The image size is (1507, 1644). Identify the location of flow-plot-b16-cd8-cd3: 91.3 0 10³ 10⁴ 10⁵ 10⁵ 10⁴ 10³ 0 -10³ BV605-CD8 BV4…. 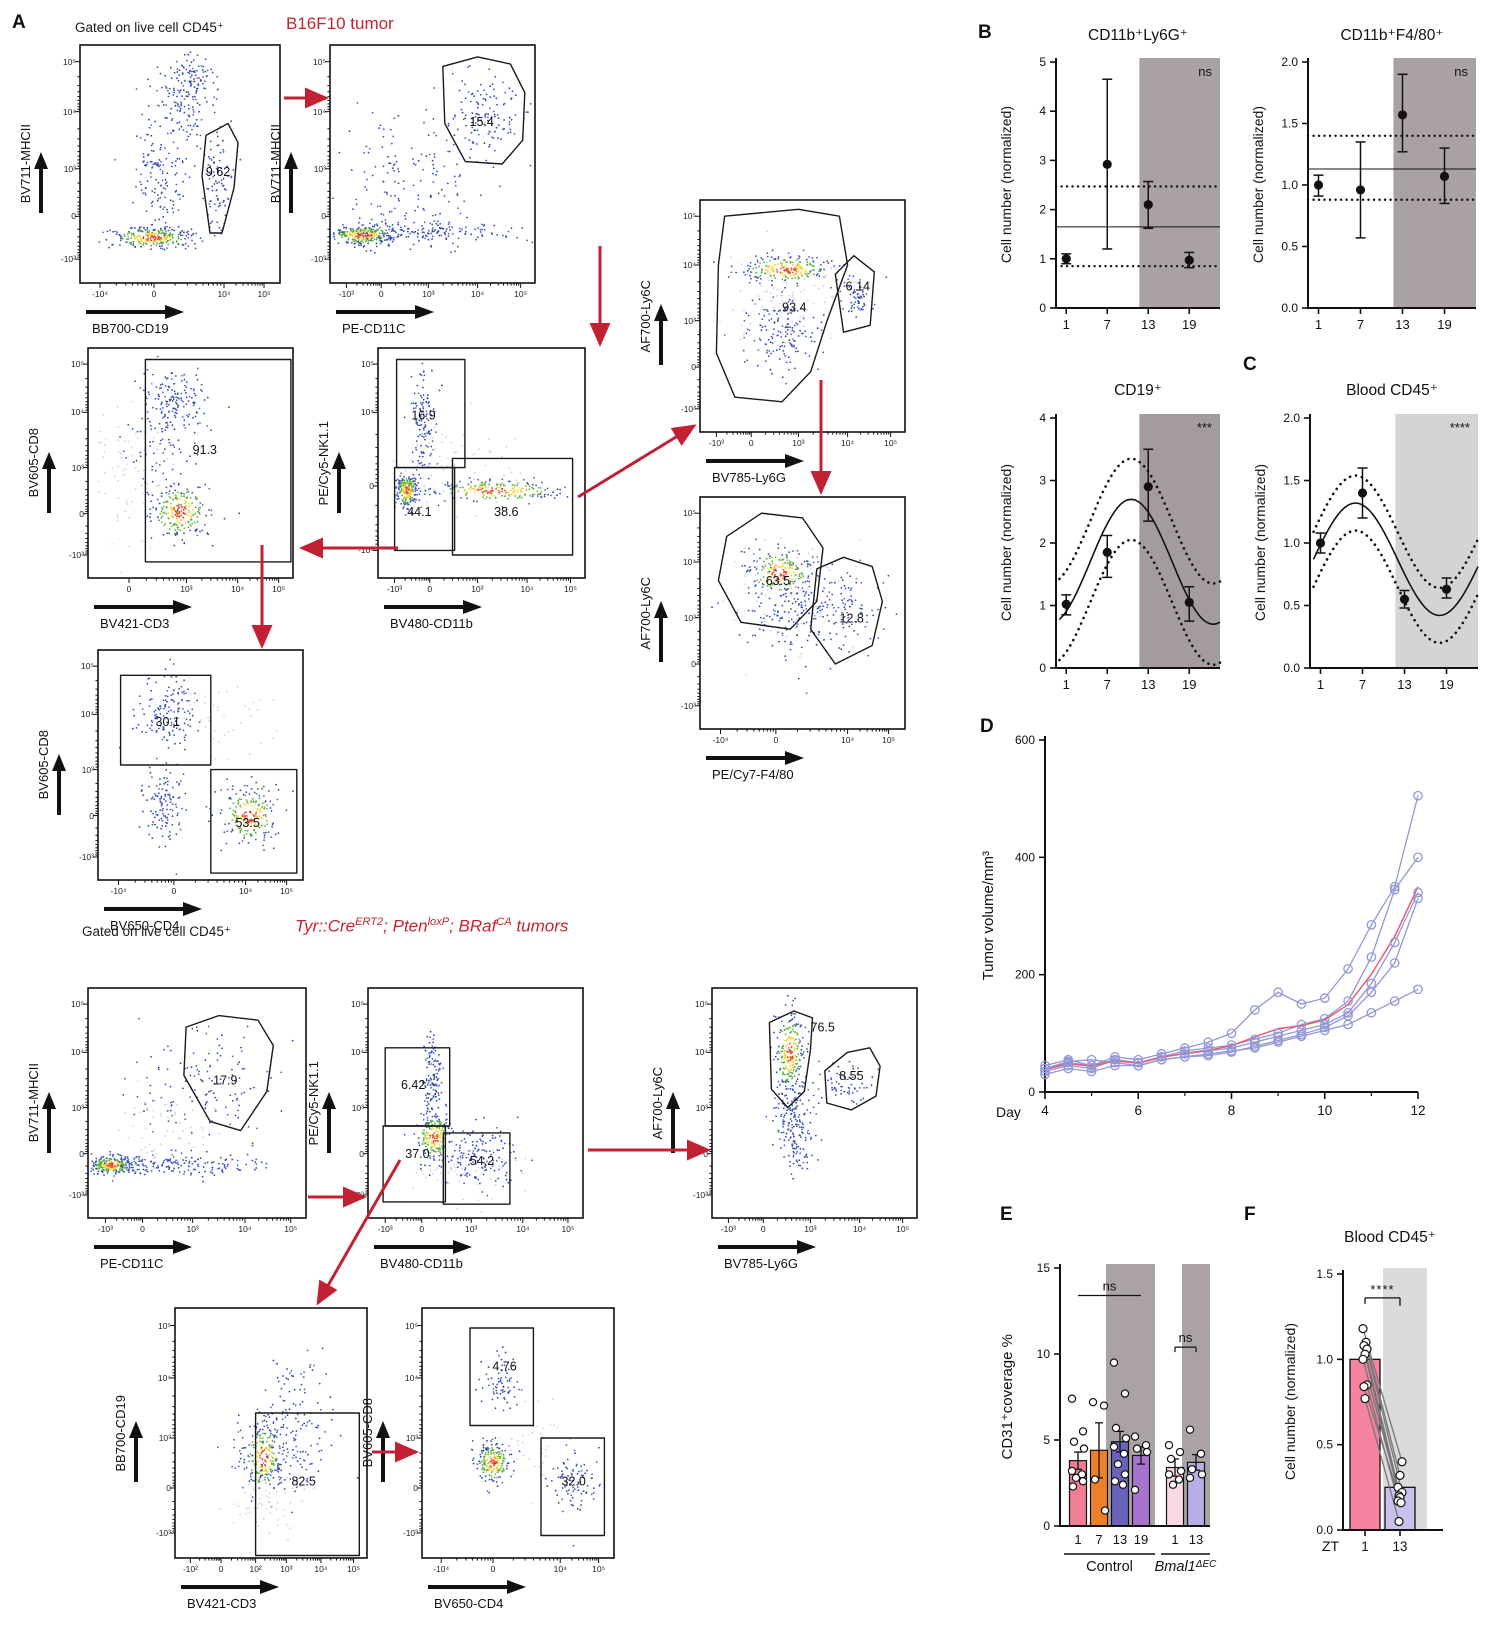
(160, 489).